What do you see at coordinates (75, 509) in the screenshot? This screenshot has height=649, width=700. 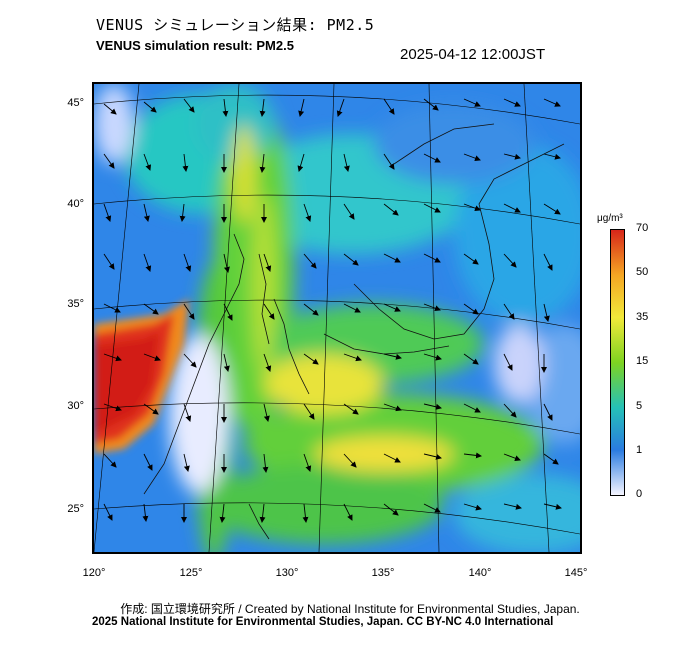 I see `y-tick-label: 25°` at bounding box center [75, 509].